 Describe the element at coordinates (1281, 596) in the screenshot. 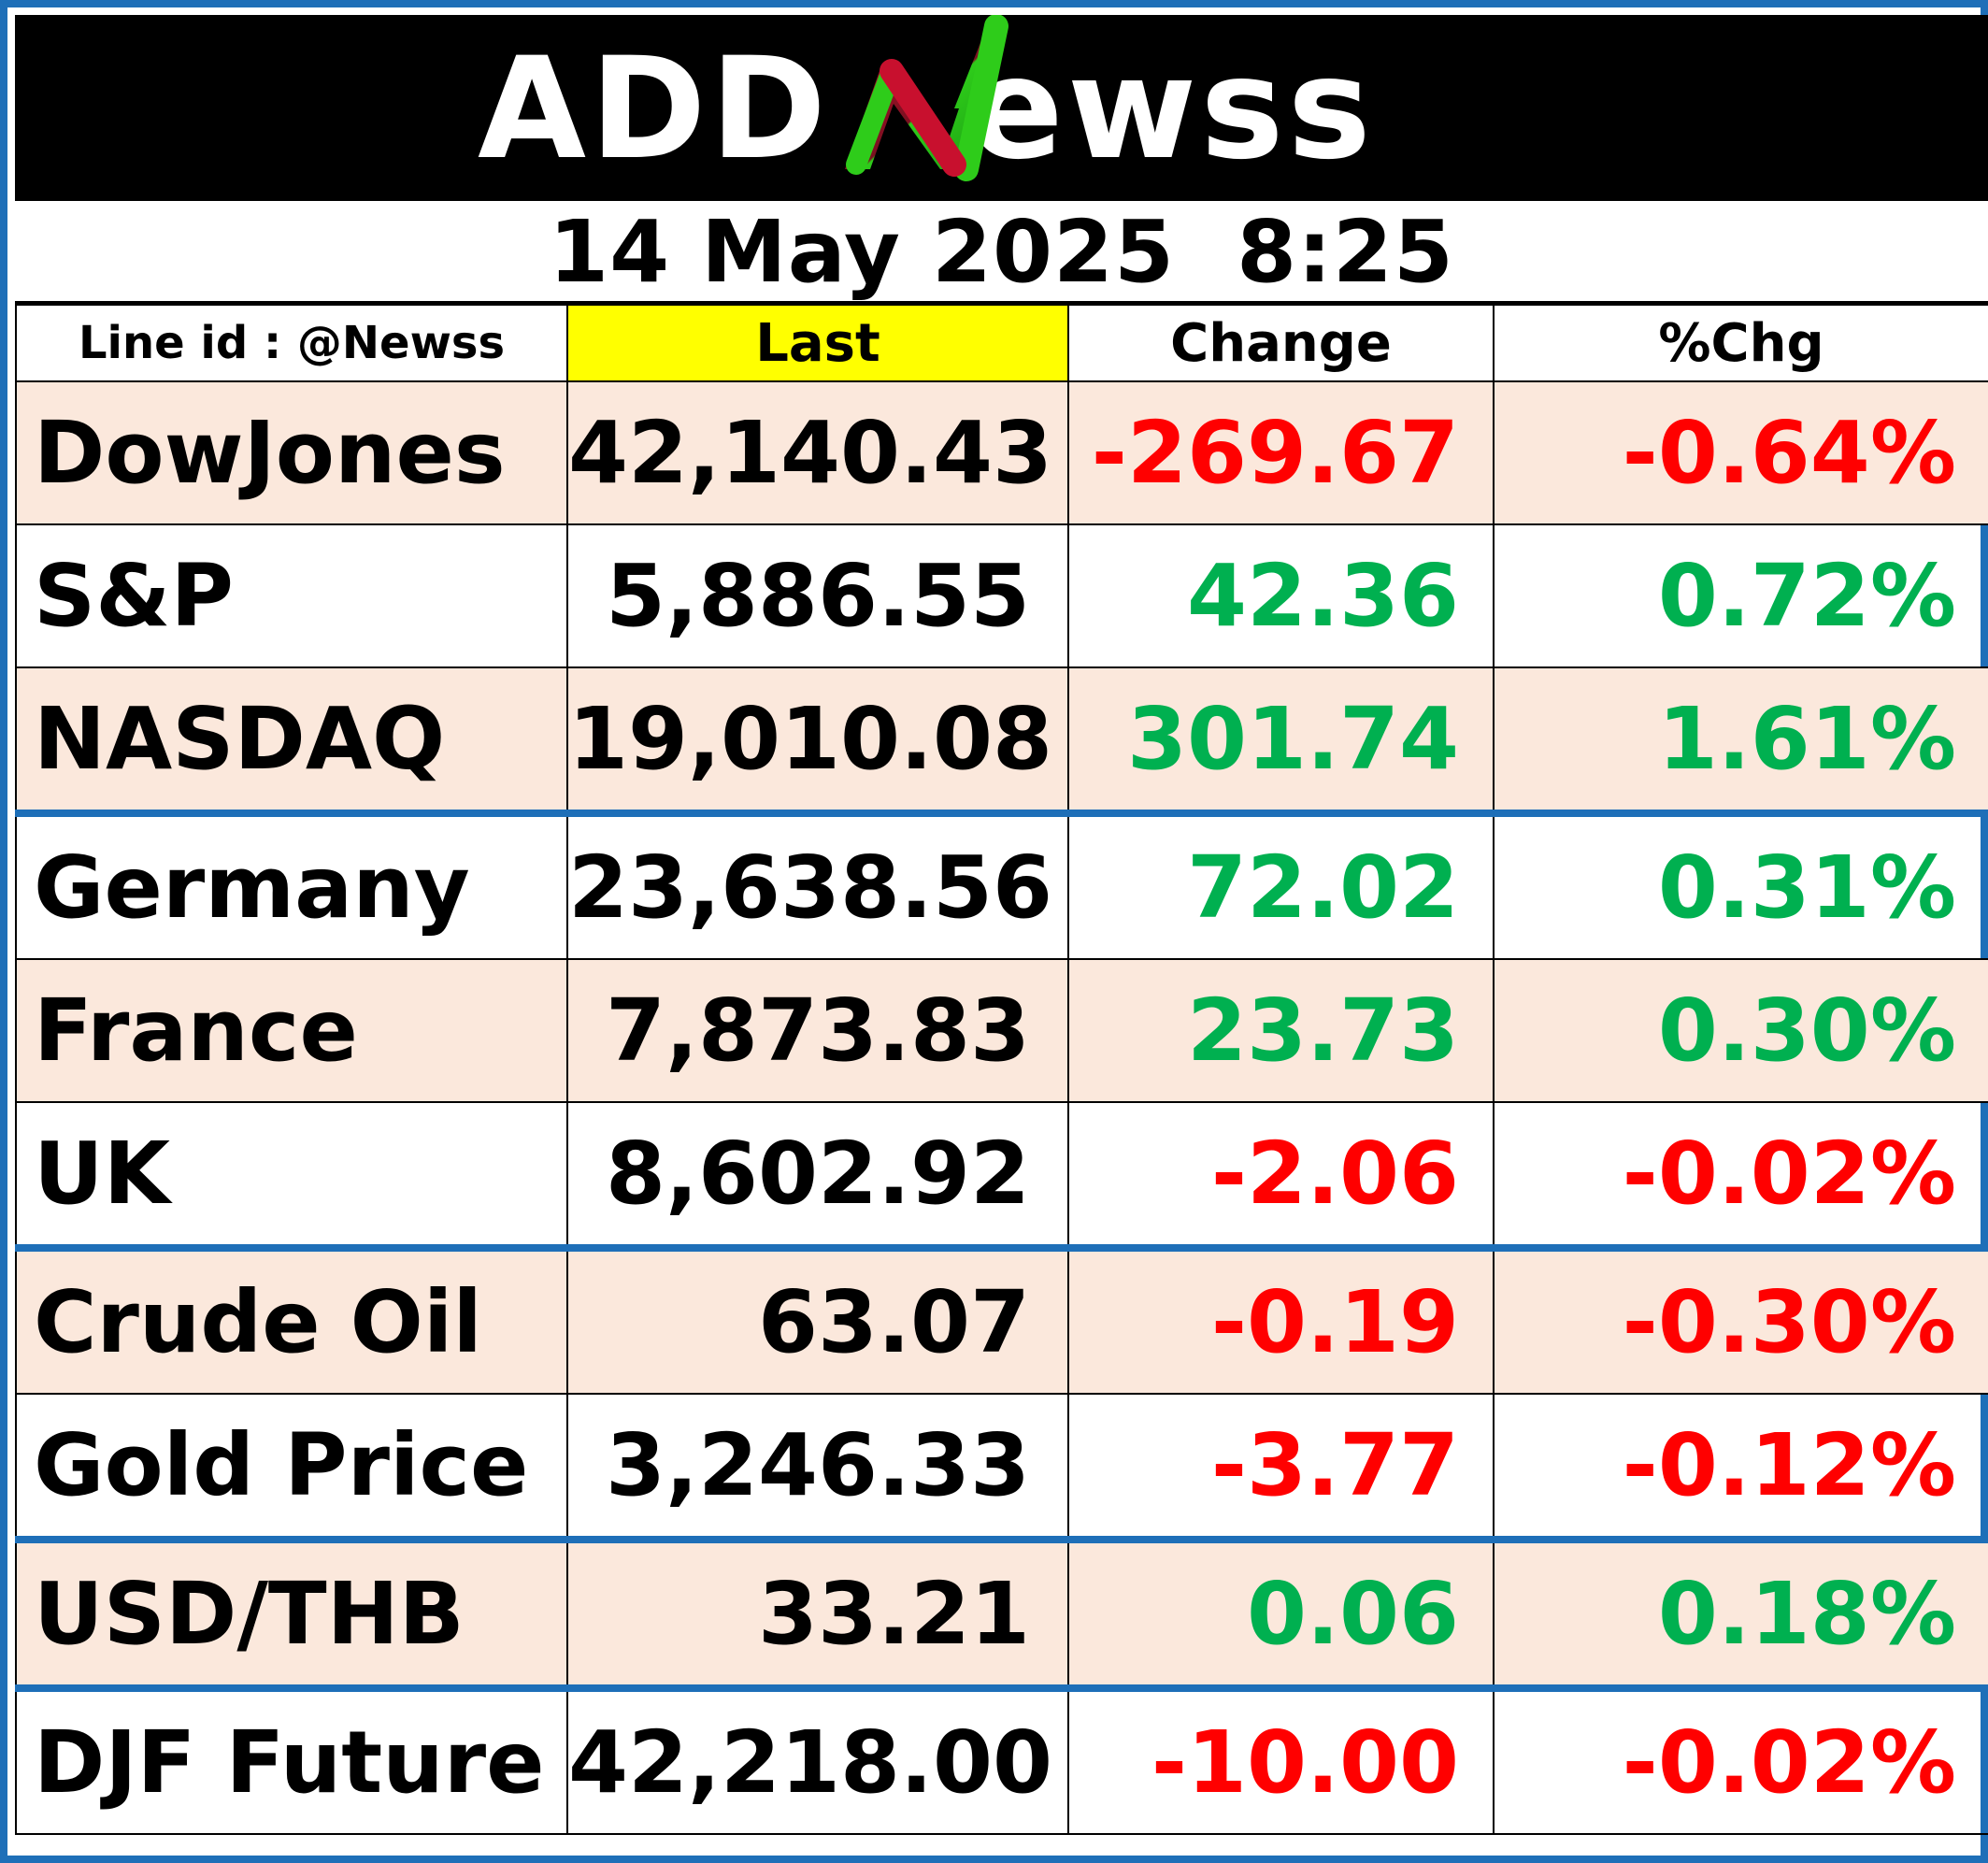

I see `row-change: 42.36` at that location.